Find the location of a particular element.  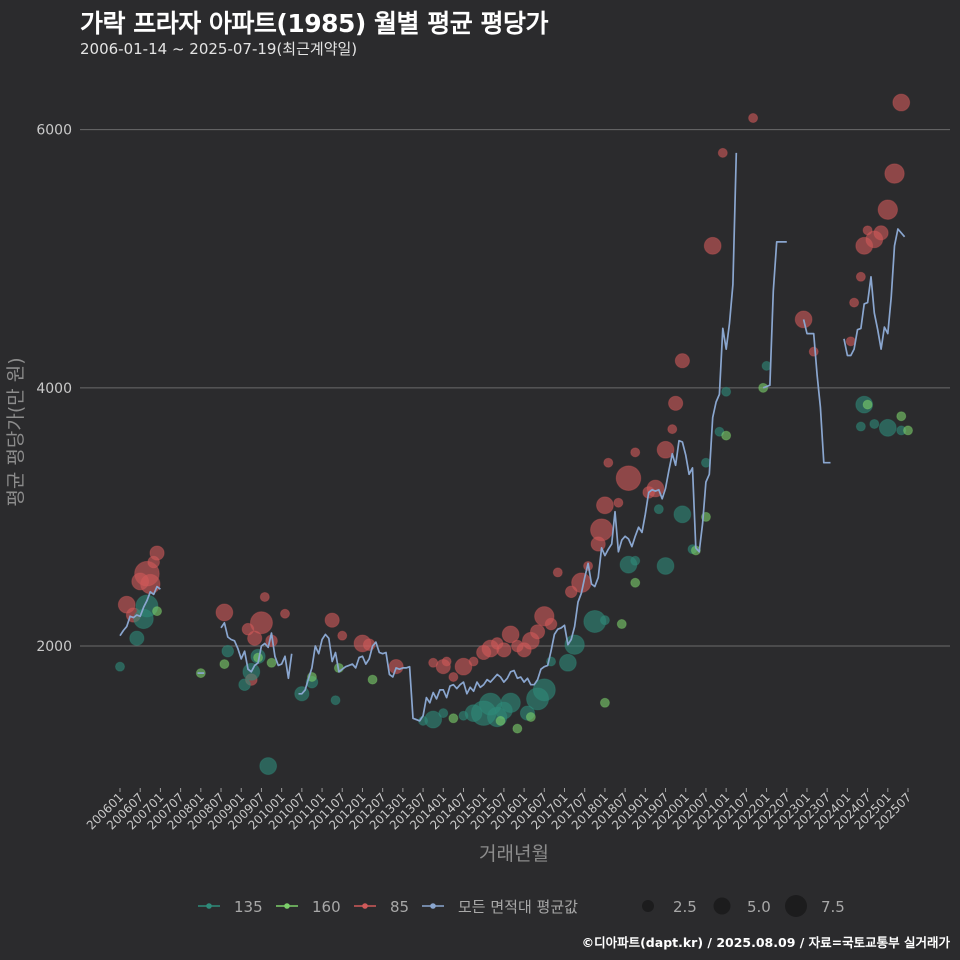

y-tick-labels: 2000 4000 6000 is located at coordinates (54, 389).